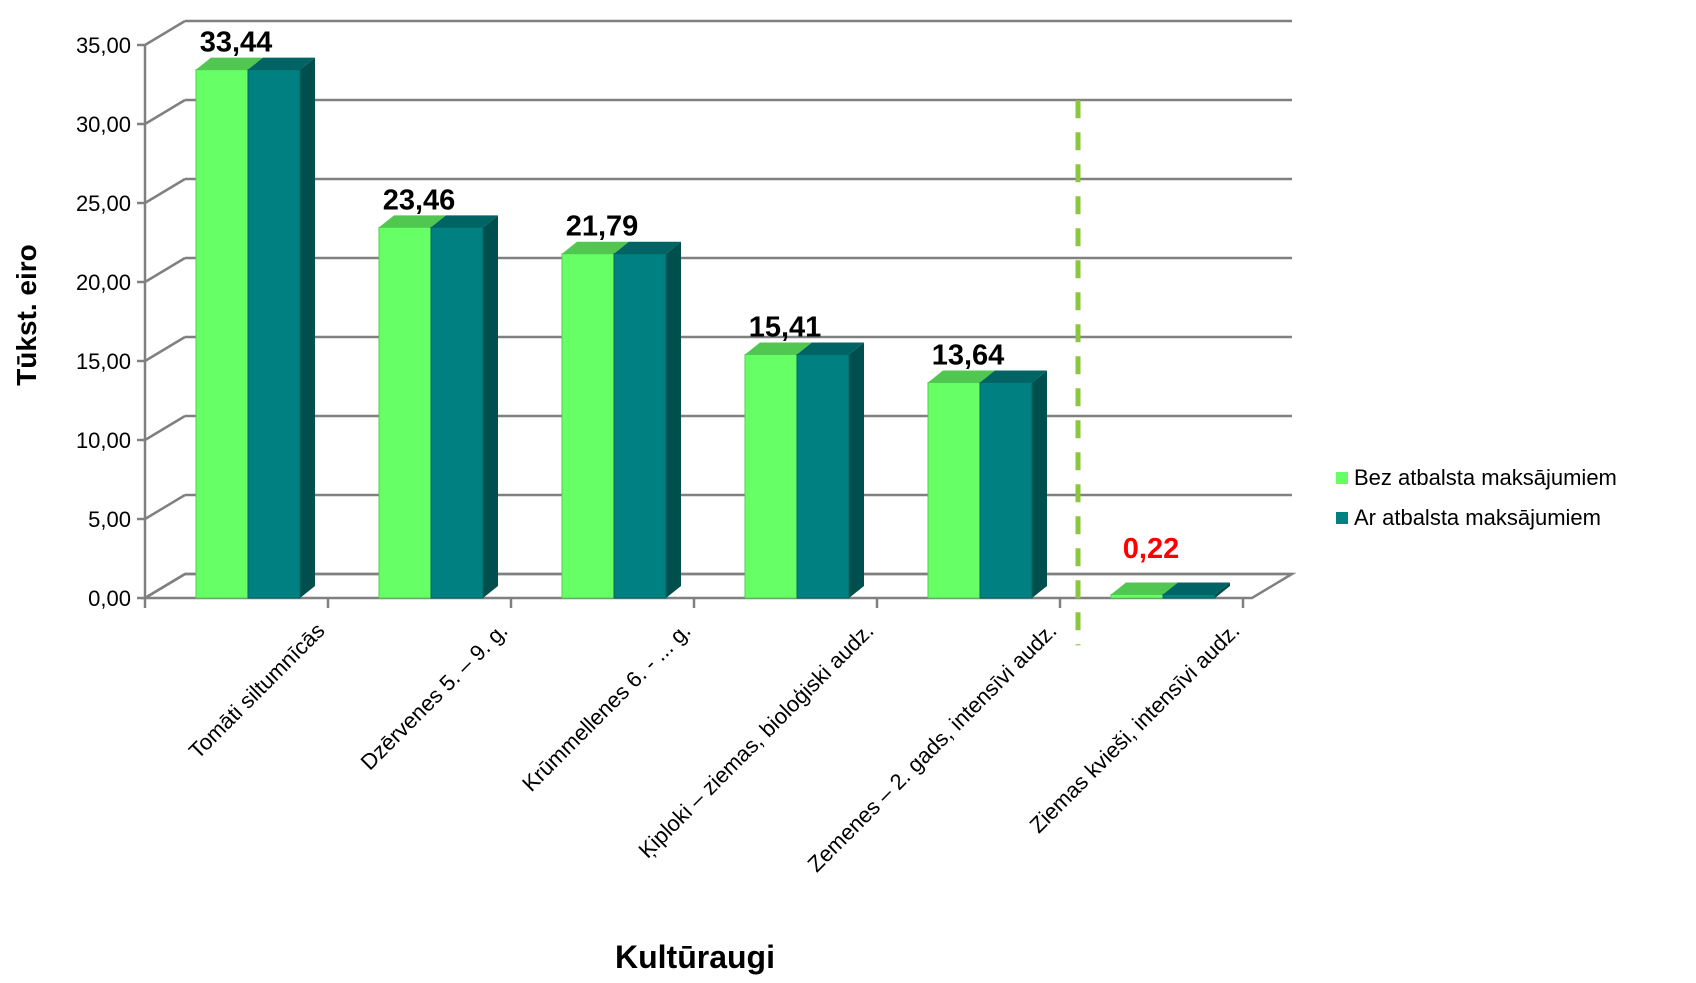 The image size is (1696, 983). Describe the element at coordinates (968, 355) in the screenshot. I see `data-label-4: 13,64` at that location.